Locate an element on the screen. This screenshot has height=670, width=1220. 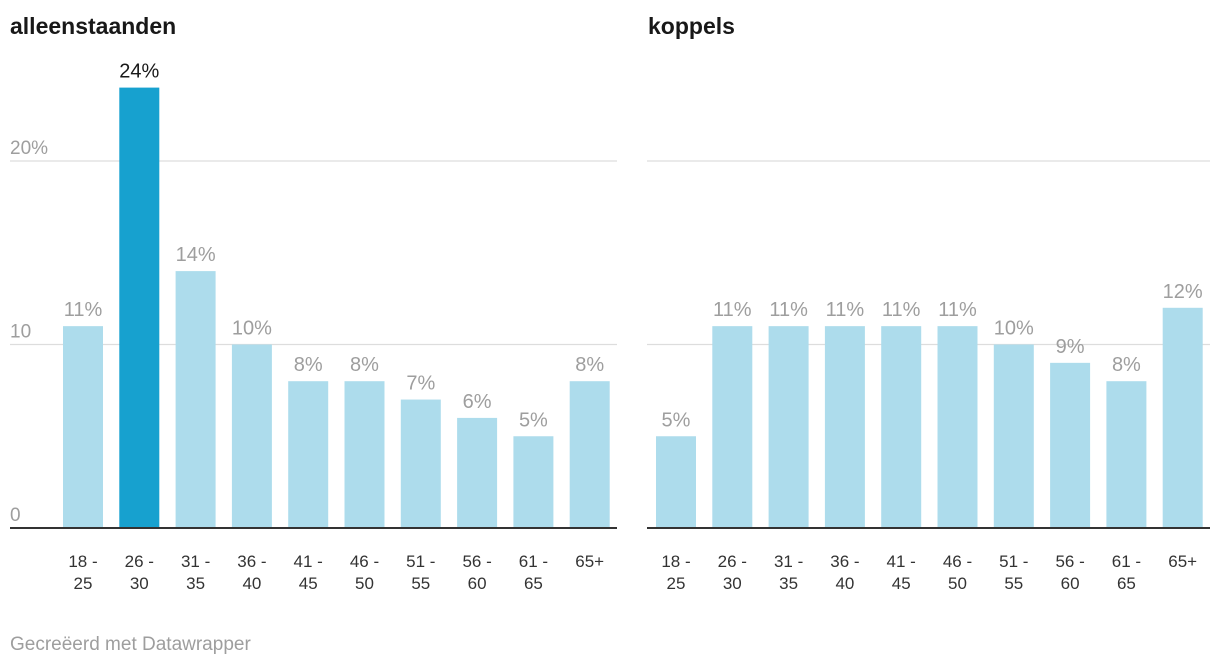
y-tick-label: 20% is located at coordinates (29, 148).